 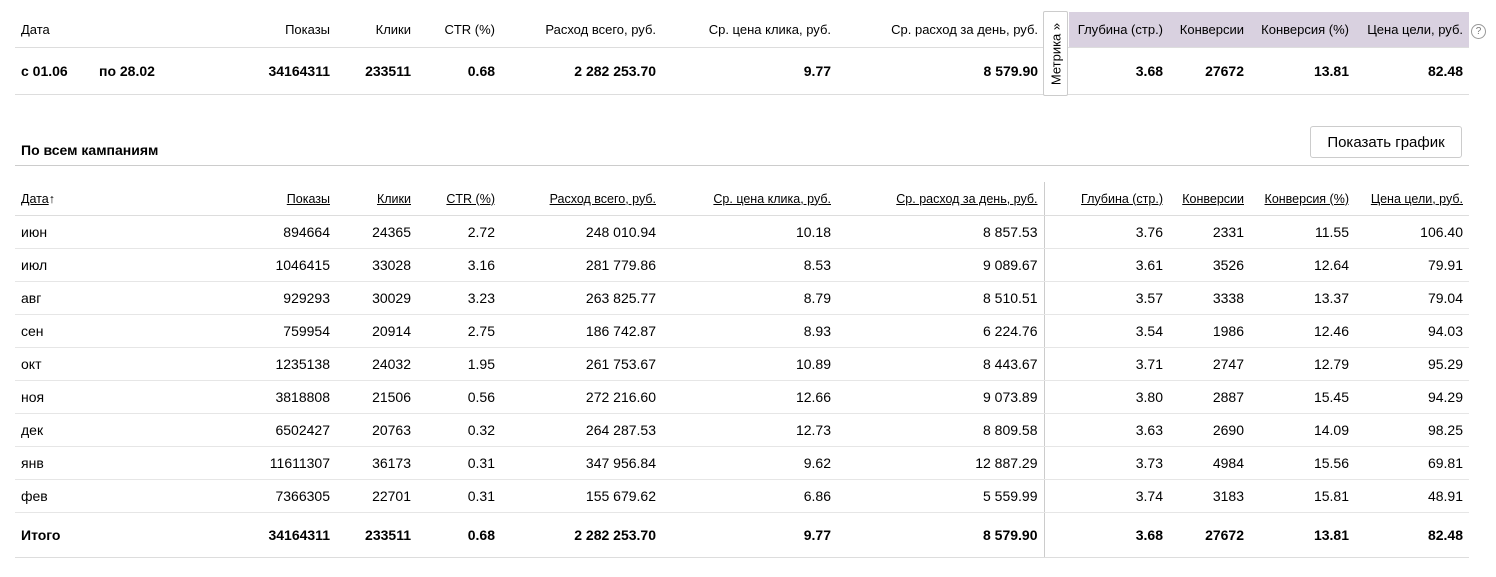 What do you see at coordinates (246, 199) in the screenshot?
I see `column-header-shows: Показы` at bounding box center [246, 199].